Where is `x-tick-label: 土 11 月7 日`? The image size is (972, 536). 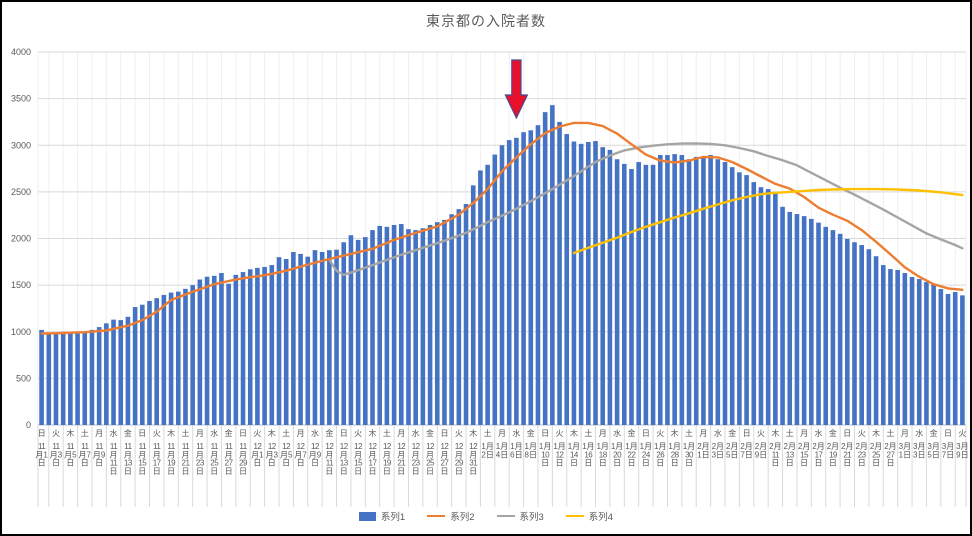
x-tick-label: 土 11 月7 日 is located at coordinates (85, 448).